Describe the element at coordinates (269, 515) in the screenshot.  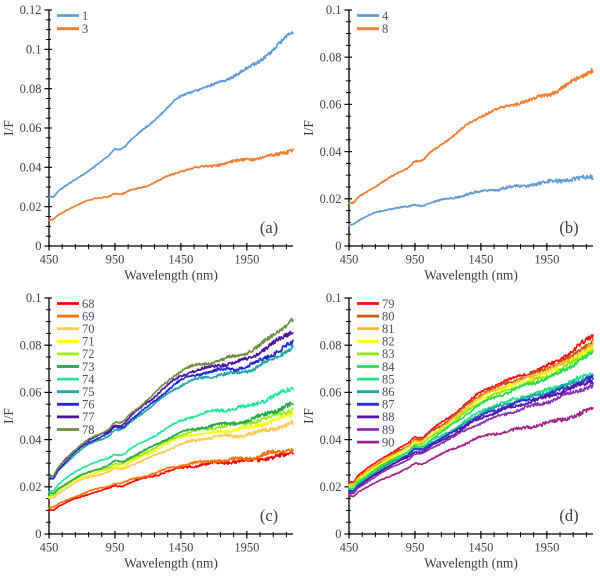
I see `panel-letter: (c)` at that location.